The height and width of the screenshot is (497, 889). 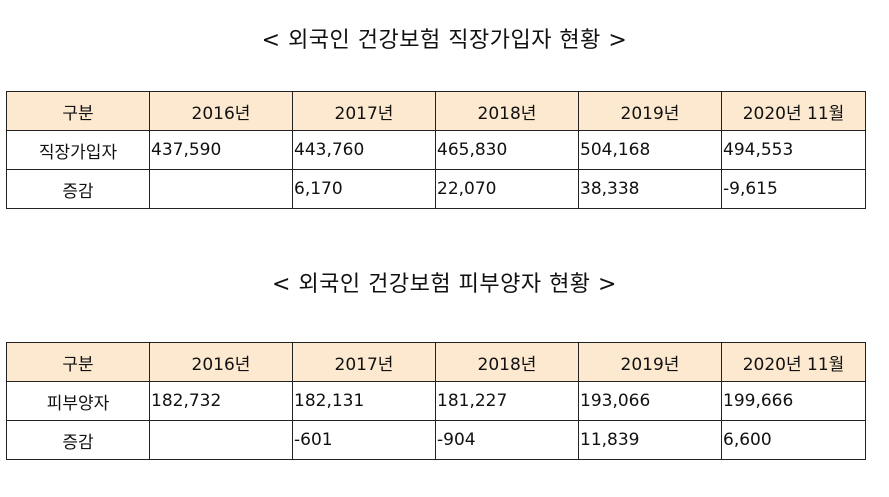 I want to click on table-row: 증감 6,170 22,070 38,338 -9,615, so click(x=436, y=189).